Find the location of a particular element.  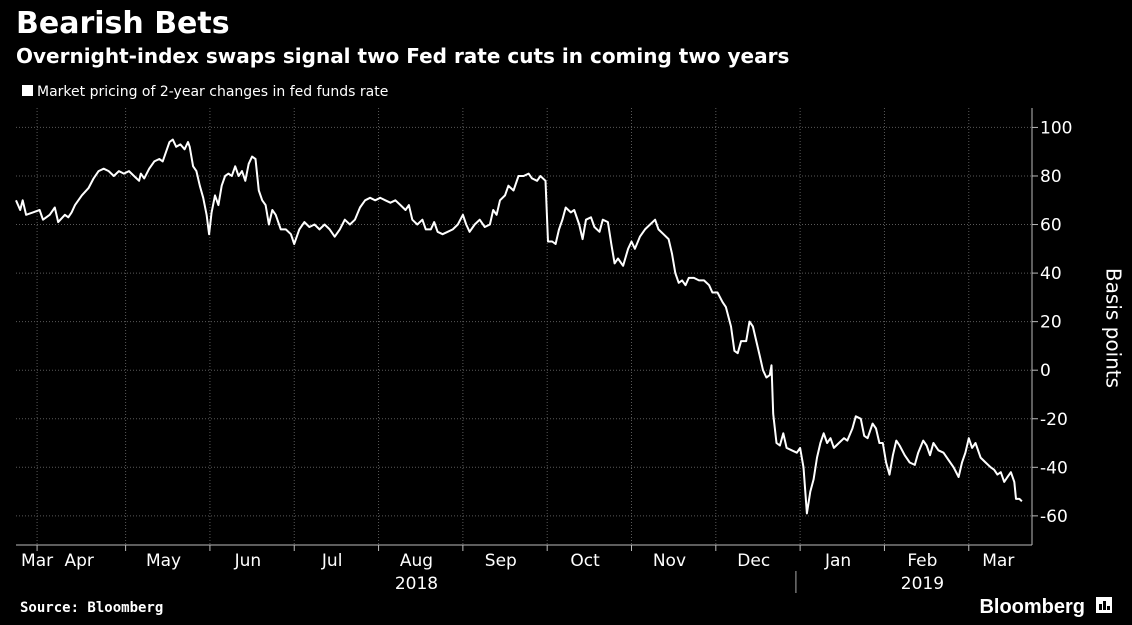

y-tick-label: -20 is located at coordinates (1054, 420).